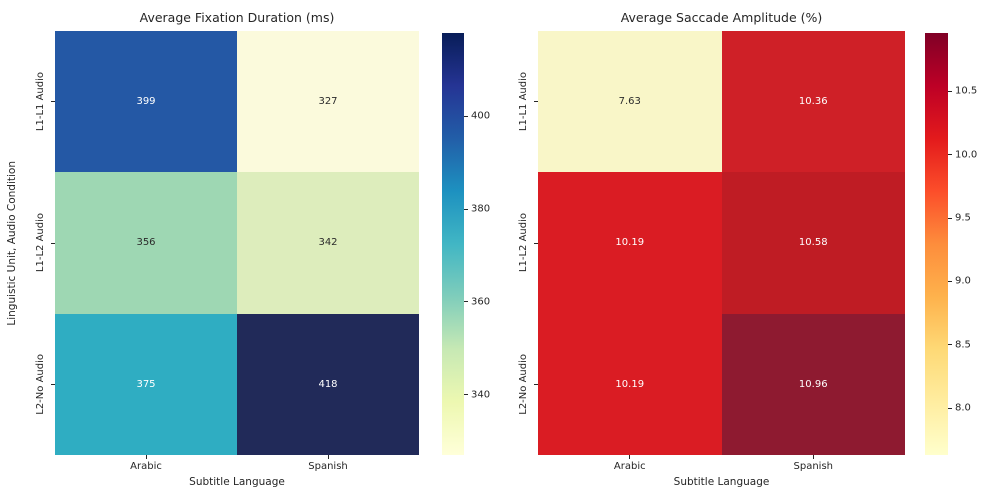  What do you see at coordinates (963, 345) in the screenshot?
I see `colorbar-tick-label: 8.5` at bounding box center [963, 345].